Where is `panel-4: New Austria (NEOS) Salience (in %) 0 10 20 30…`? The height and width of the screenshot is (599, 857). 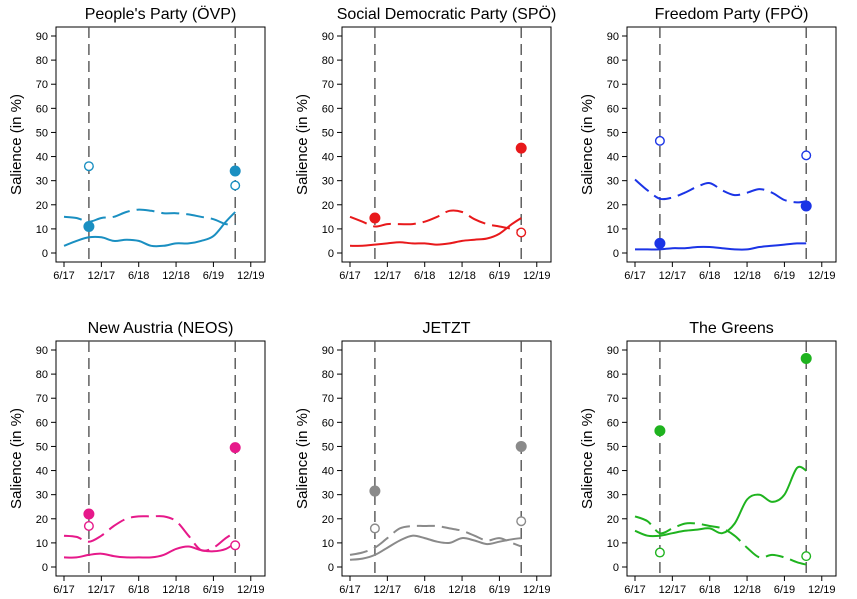 panel-4: New Austria (NEOS) Salience (in %) 0 10 20 30… is located at coordinates (137, 458).